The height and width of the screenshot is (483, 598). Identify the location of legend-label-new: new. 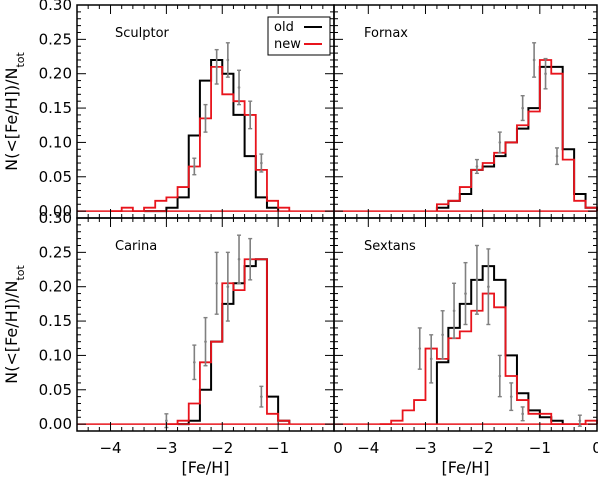
(287, 44).